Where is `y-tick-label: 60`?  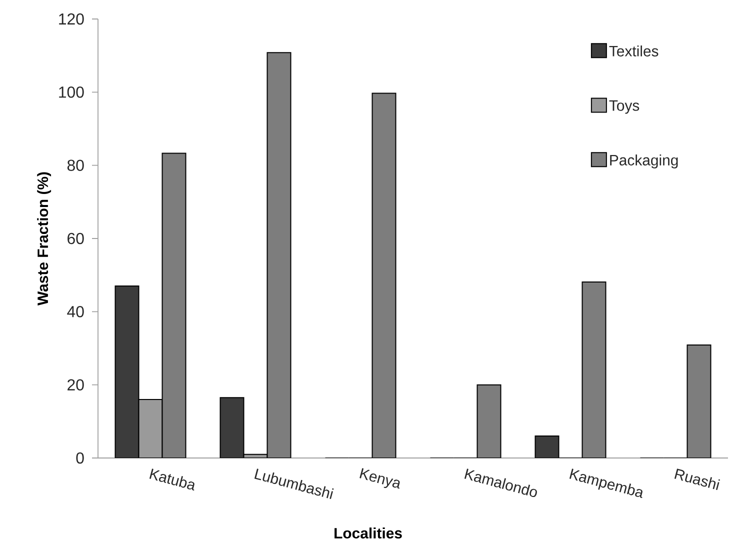 y-tick-label: 60 is located at coordinates (76, 238).